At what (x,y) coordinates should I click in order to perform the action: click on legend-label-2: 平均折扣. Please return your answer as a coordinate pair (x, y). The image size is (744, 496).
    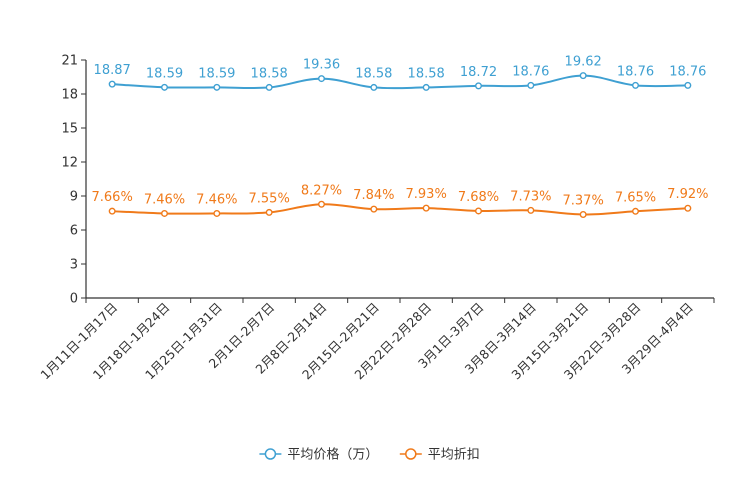
    Looking at the image, I should click on (454, 455).